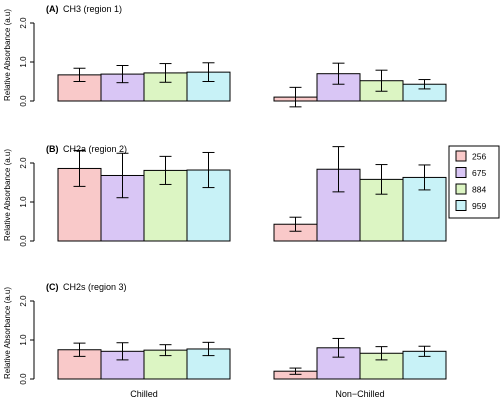  I want to click on y-tick-label-1-0: 0.0, so click(23, 241).